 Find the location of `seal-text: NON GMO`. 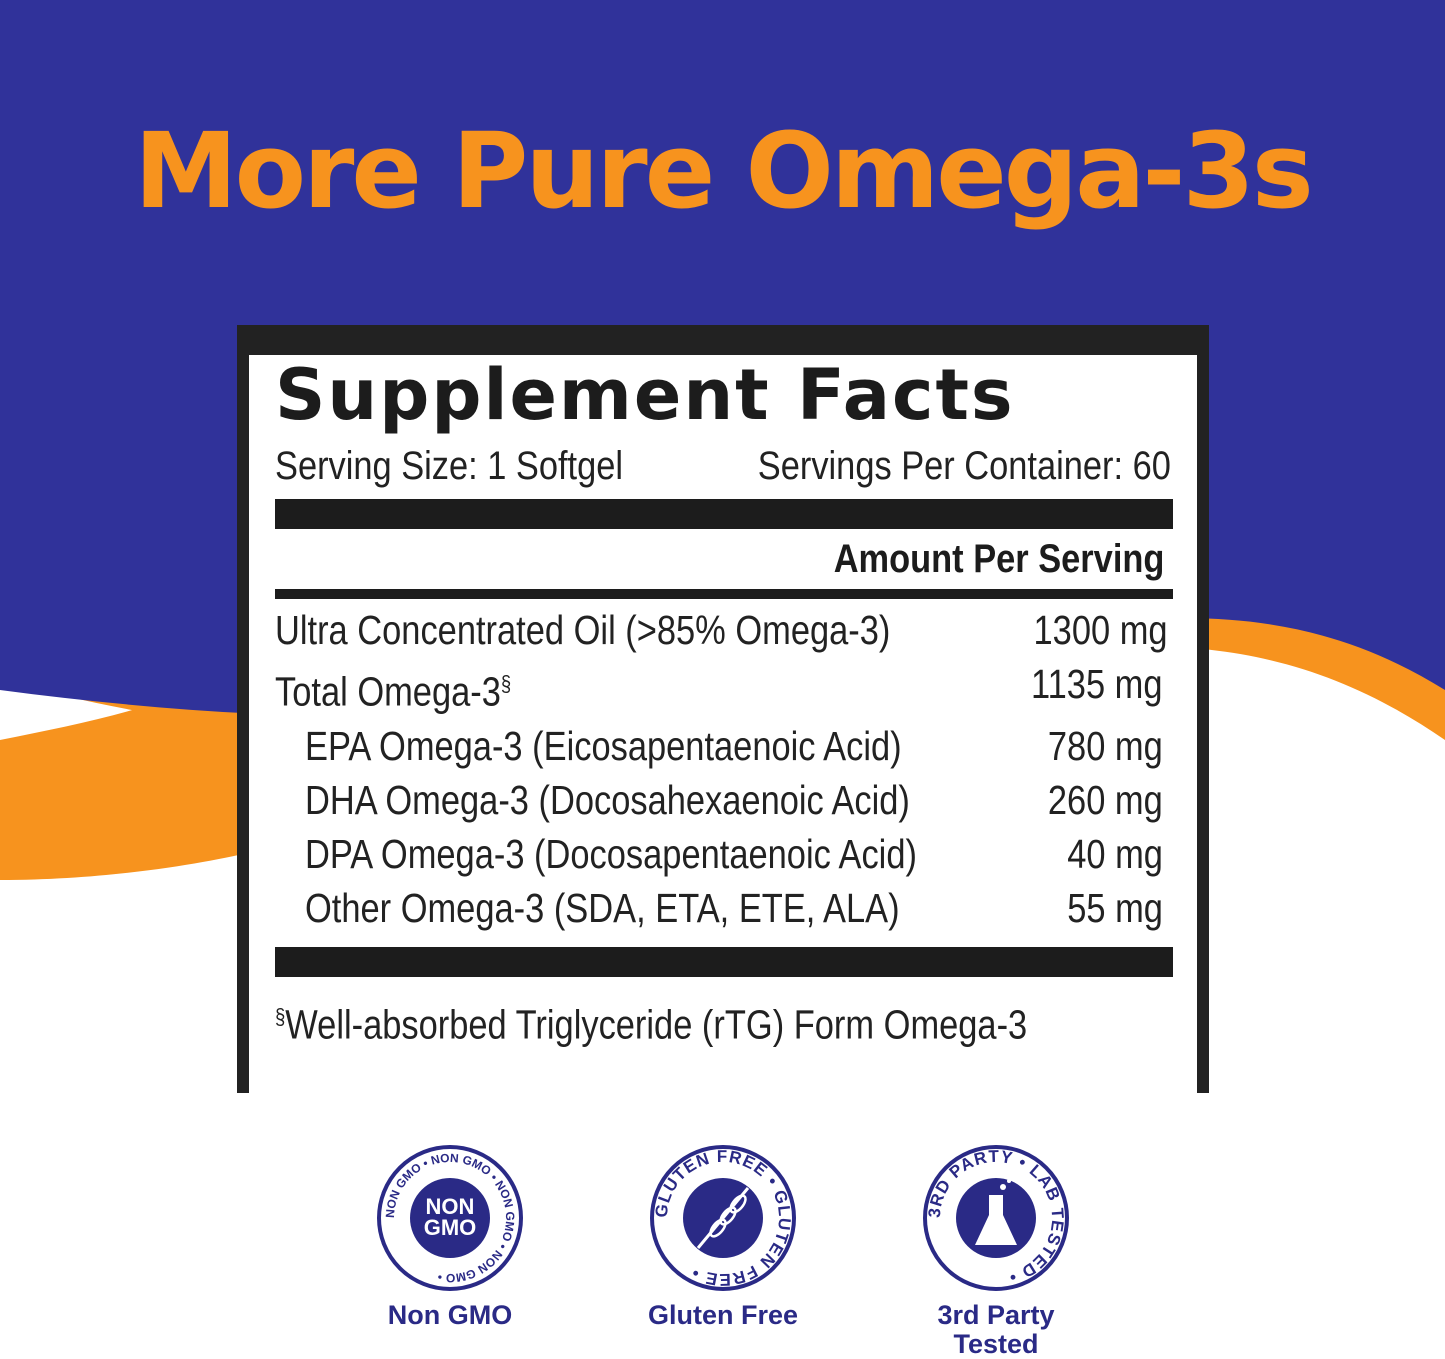

seal-text: NON GMO is located at coordinates (450, 1217).